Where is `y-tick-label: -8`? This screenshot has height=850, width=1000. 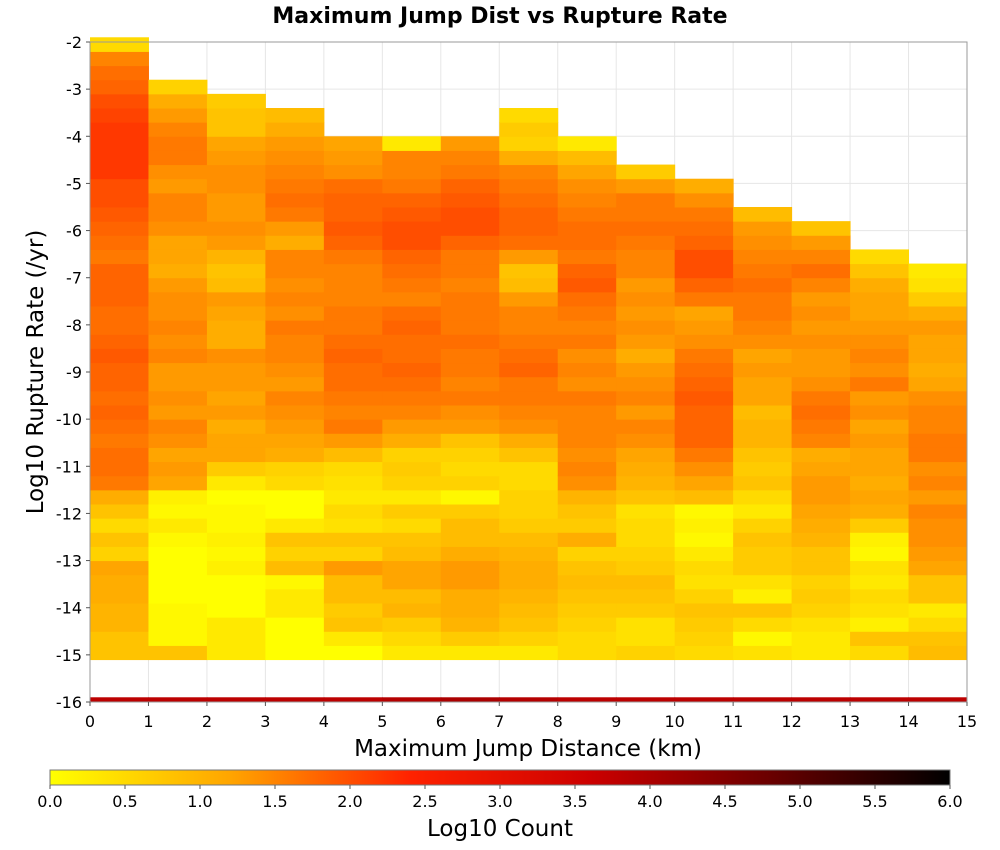
y-tick-label: -8 is located at coordinates (74, 325).